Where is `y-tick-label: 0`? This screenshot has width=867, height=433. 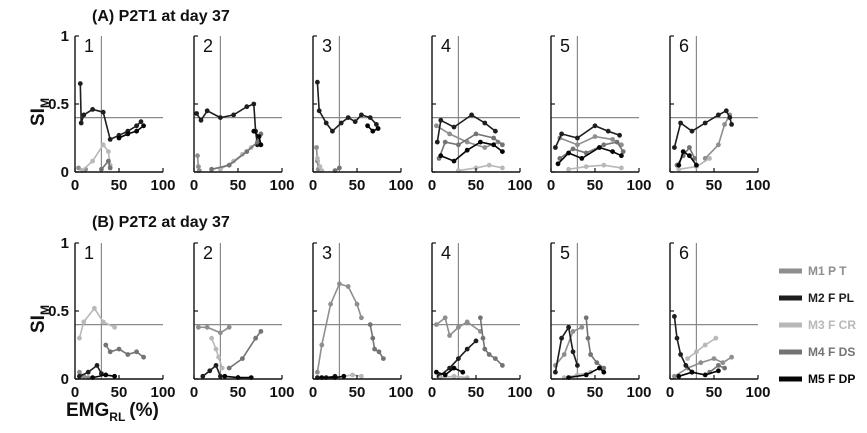 y-tick-label: 0 is located at coordinates (65, 172).